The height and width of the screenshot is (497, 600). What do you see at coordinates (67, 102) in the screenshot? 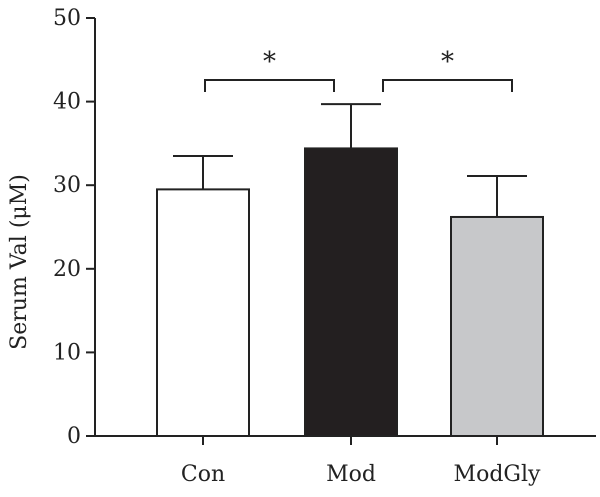
I see `y-tick-label: 40` at bounding box center [67, 102].